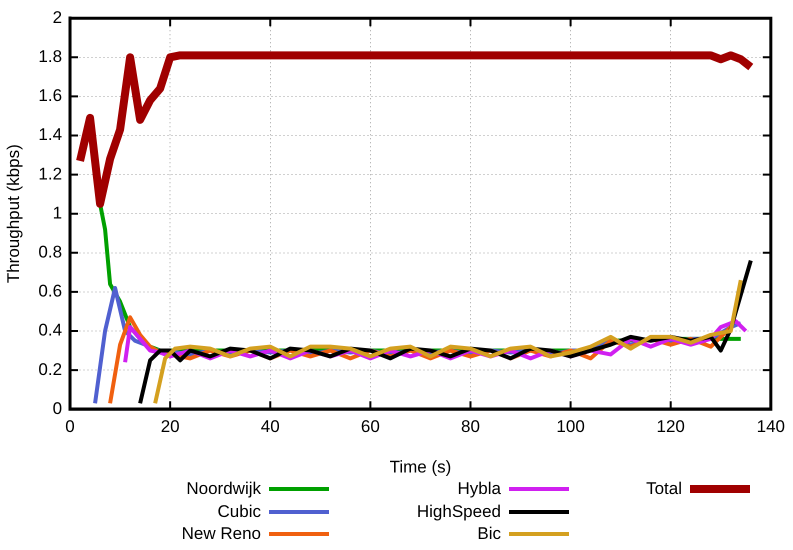 Image resolution: width=793 pixels, height=550 pixels. Describe the element at coordinates (239, 512) in the screenshot. I see `legend-label: Cubic` at that location.